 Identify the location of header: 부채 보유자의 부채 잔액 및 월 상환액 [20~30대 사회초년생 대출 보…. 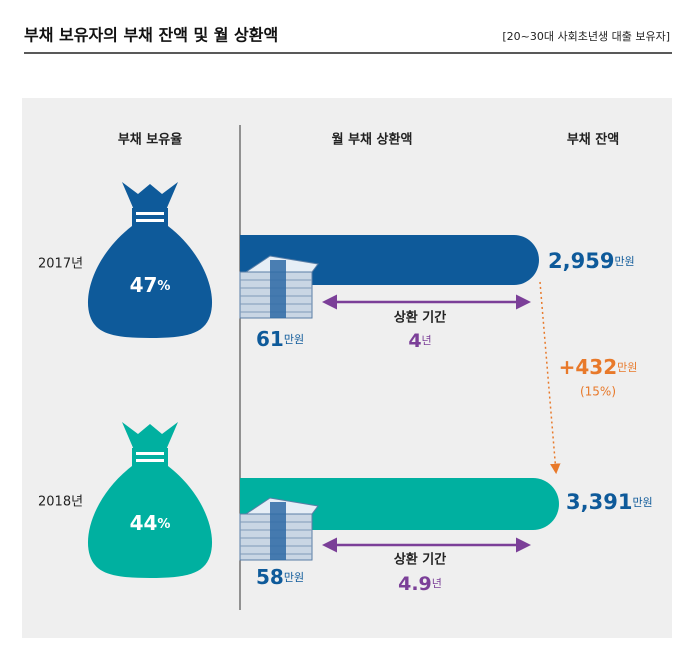
(348, 40).